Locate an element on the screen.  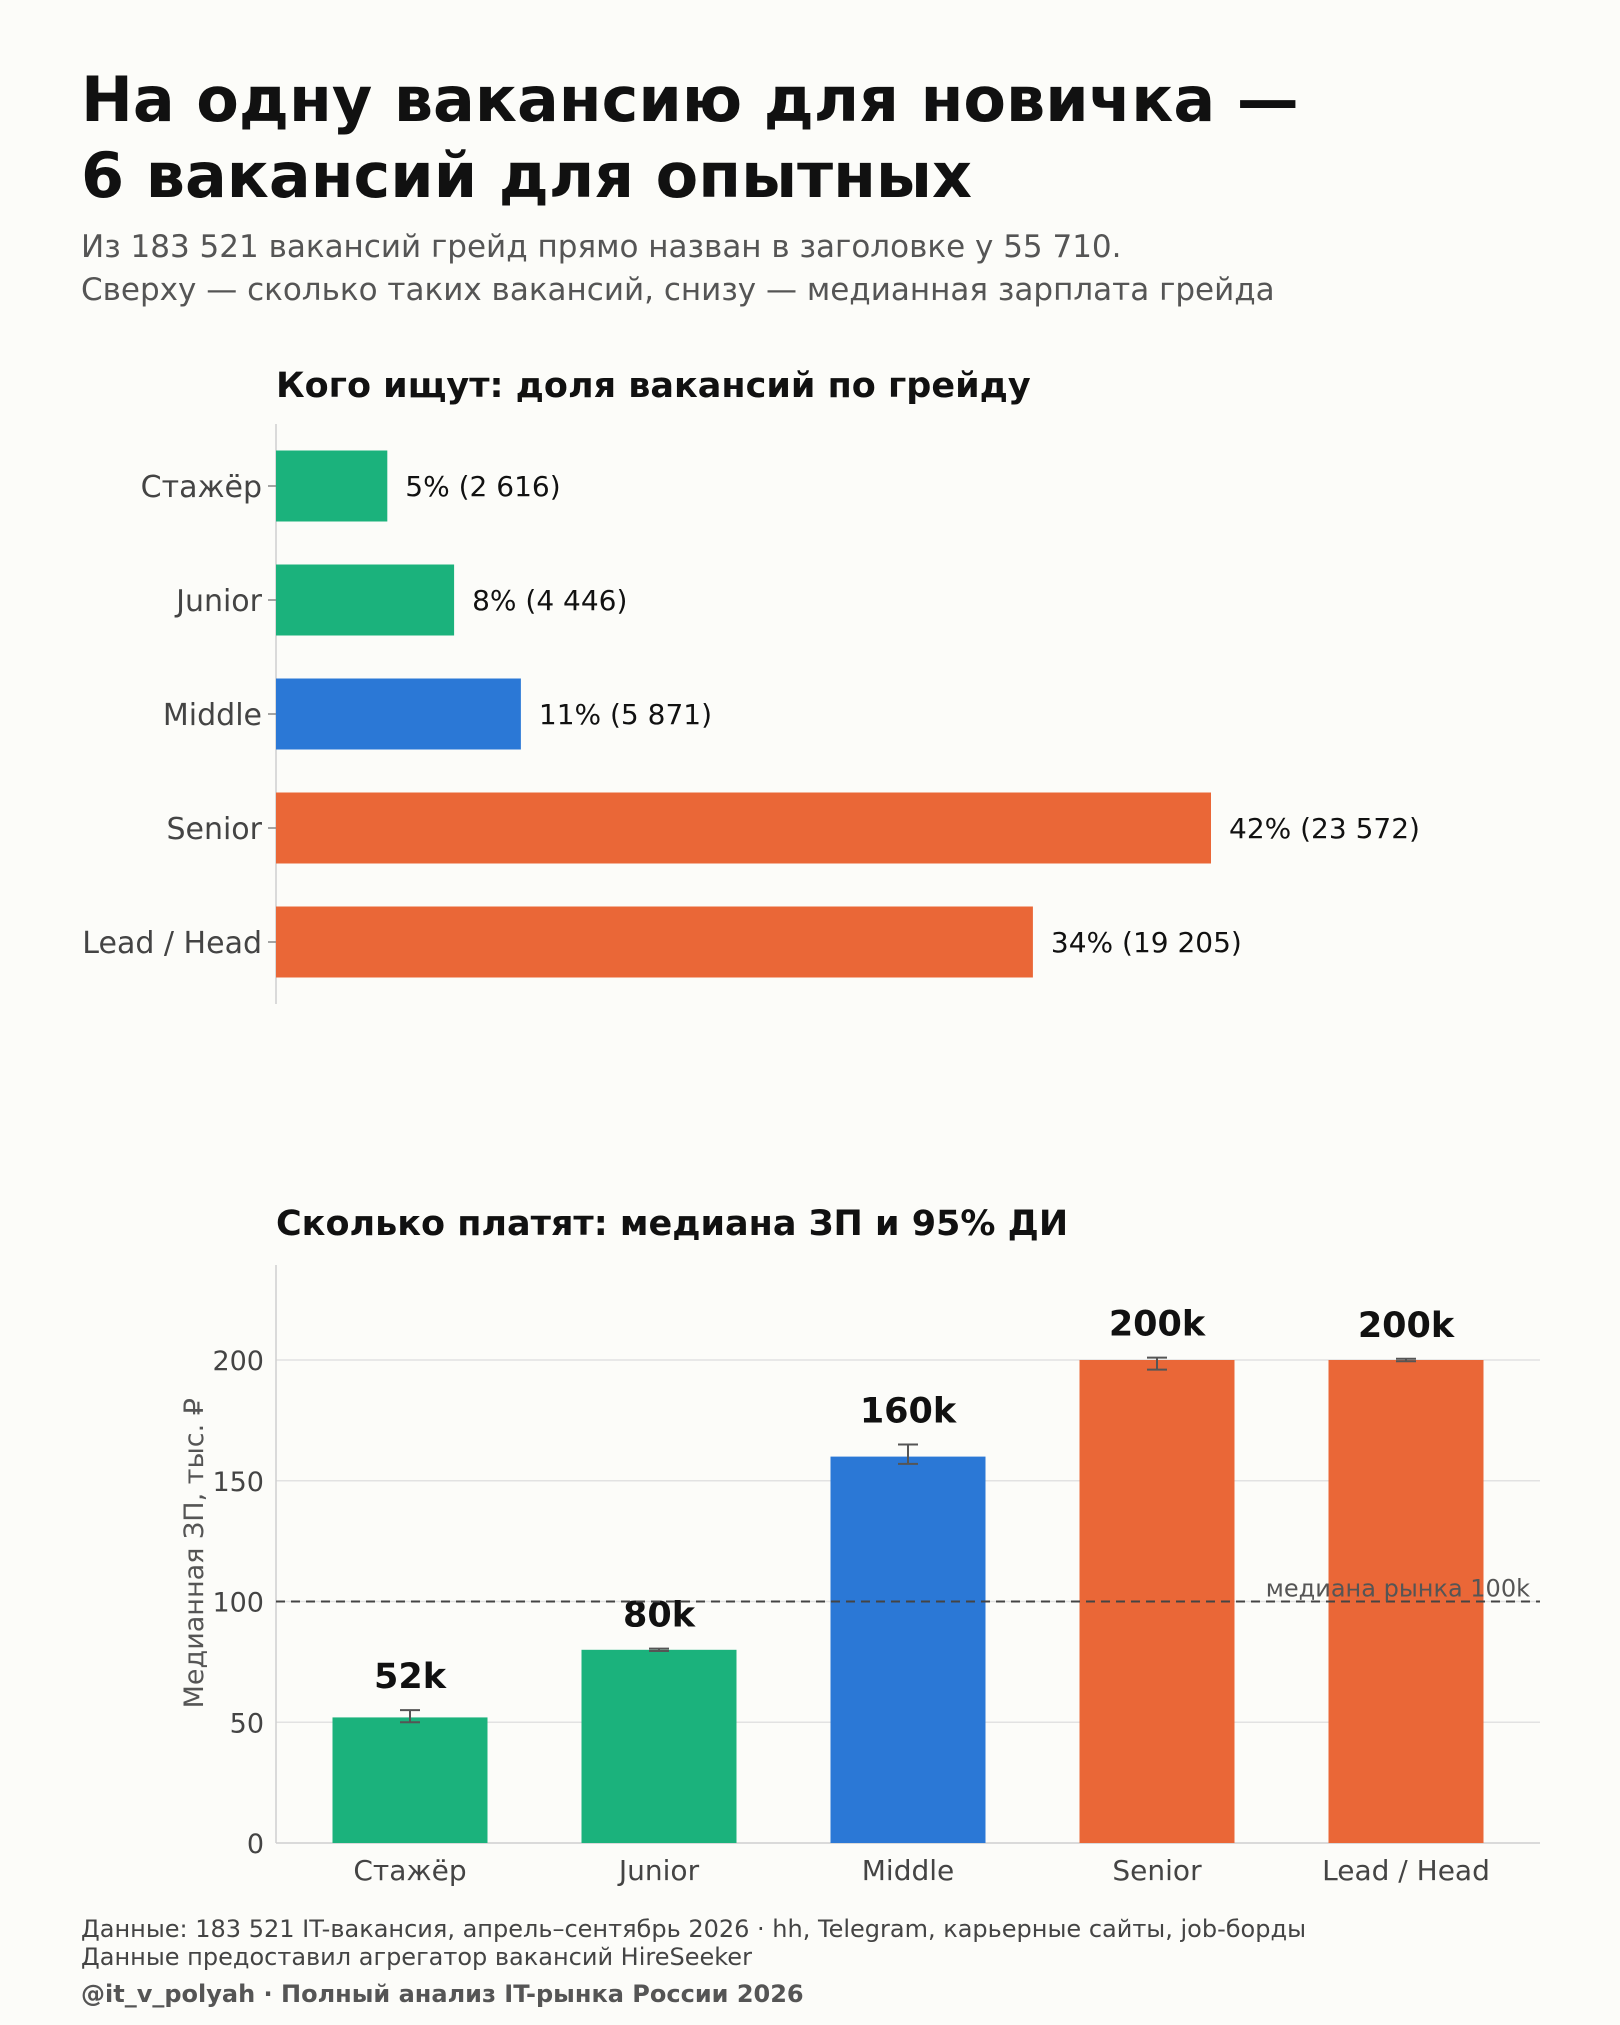
data-label: 8% (4 446) is located at coordinates (549, 600).